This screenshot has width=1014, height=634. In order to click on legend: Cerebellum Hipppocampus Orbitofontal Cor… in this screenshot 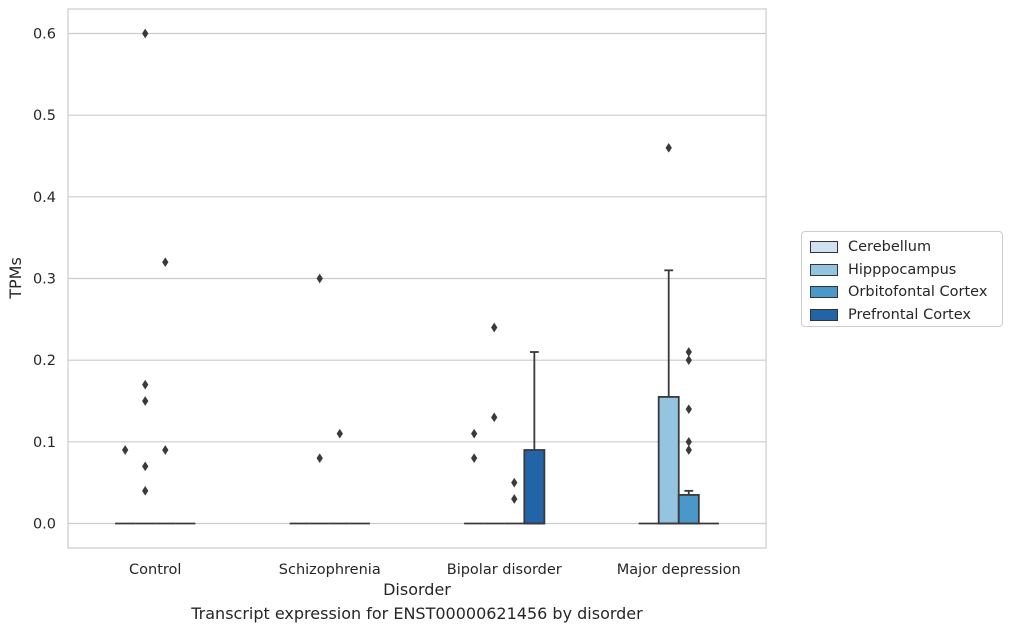, I will do `click(902, 279)`.